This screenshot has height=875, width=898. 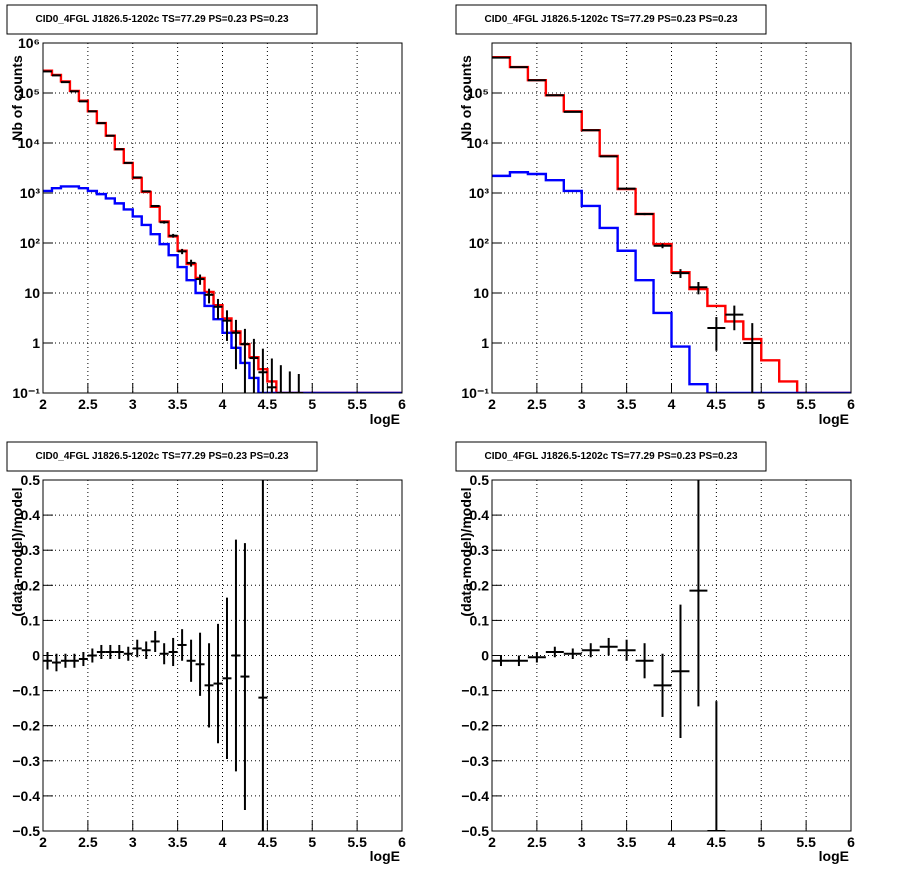 I want to click on title-box, so click(x=162, y=456).